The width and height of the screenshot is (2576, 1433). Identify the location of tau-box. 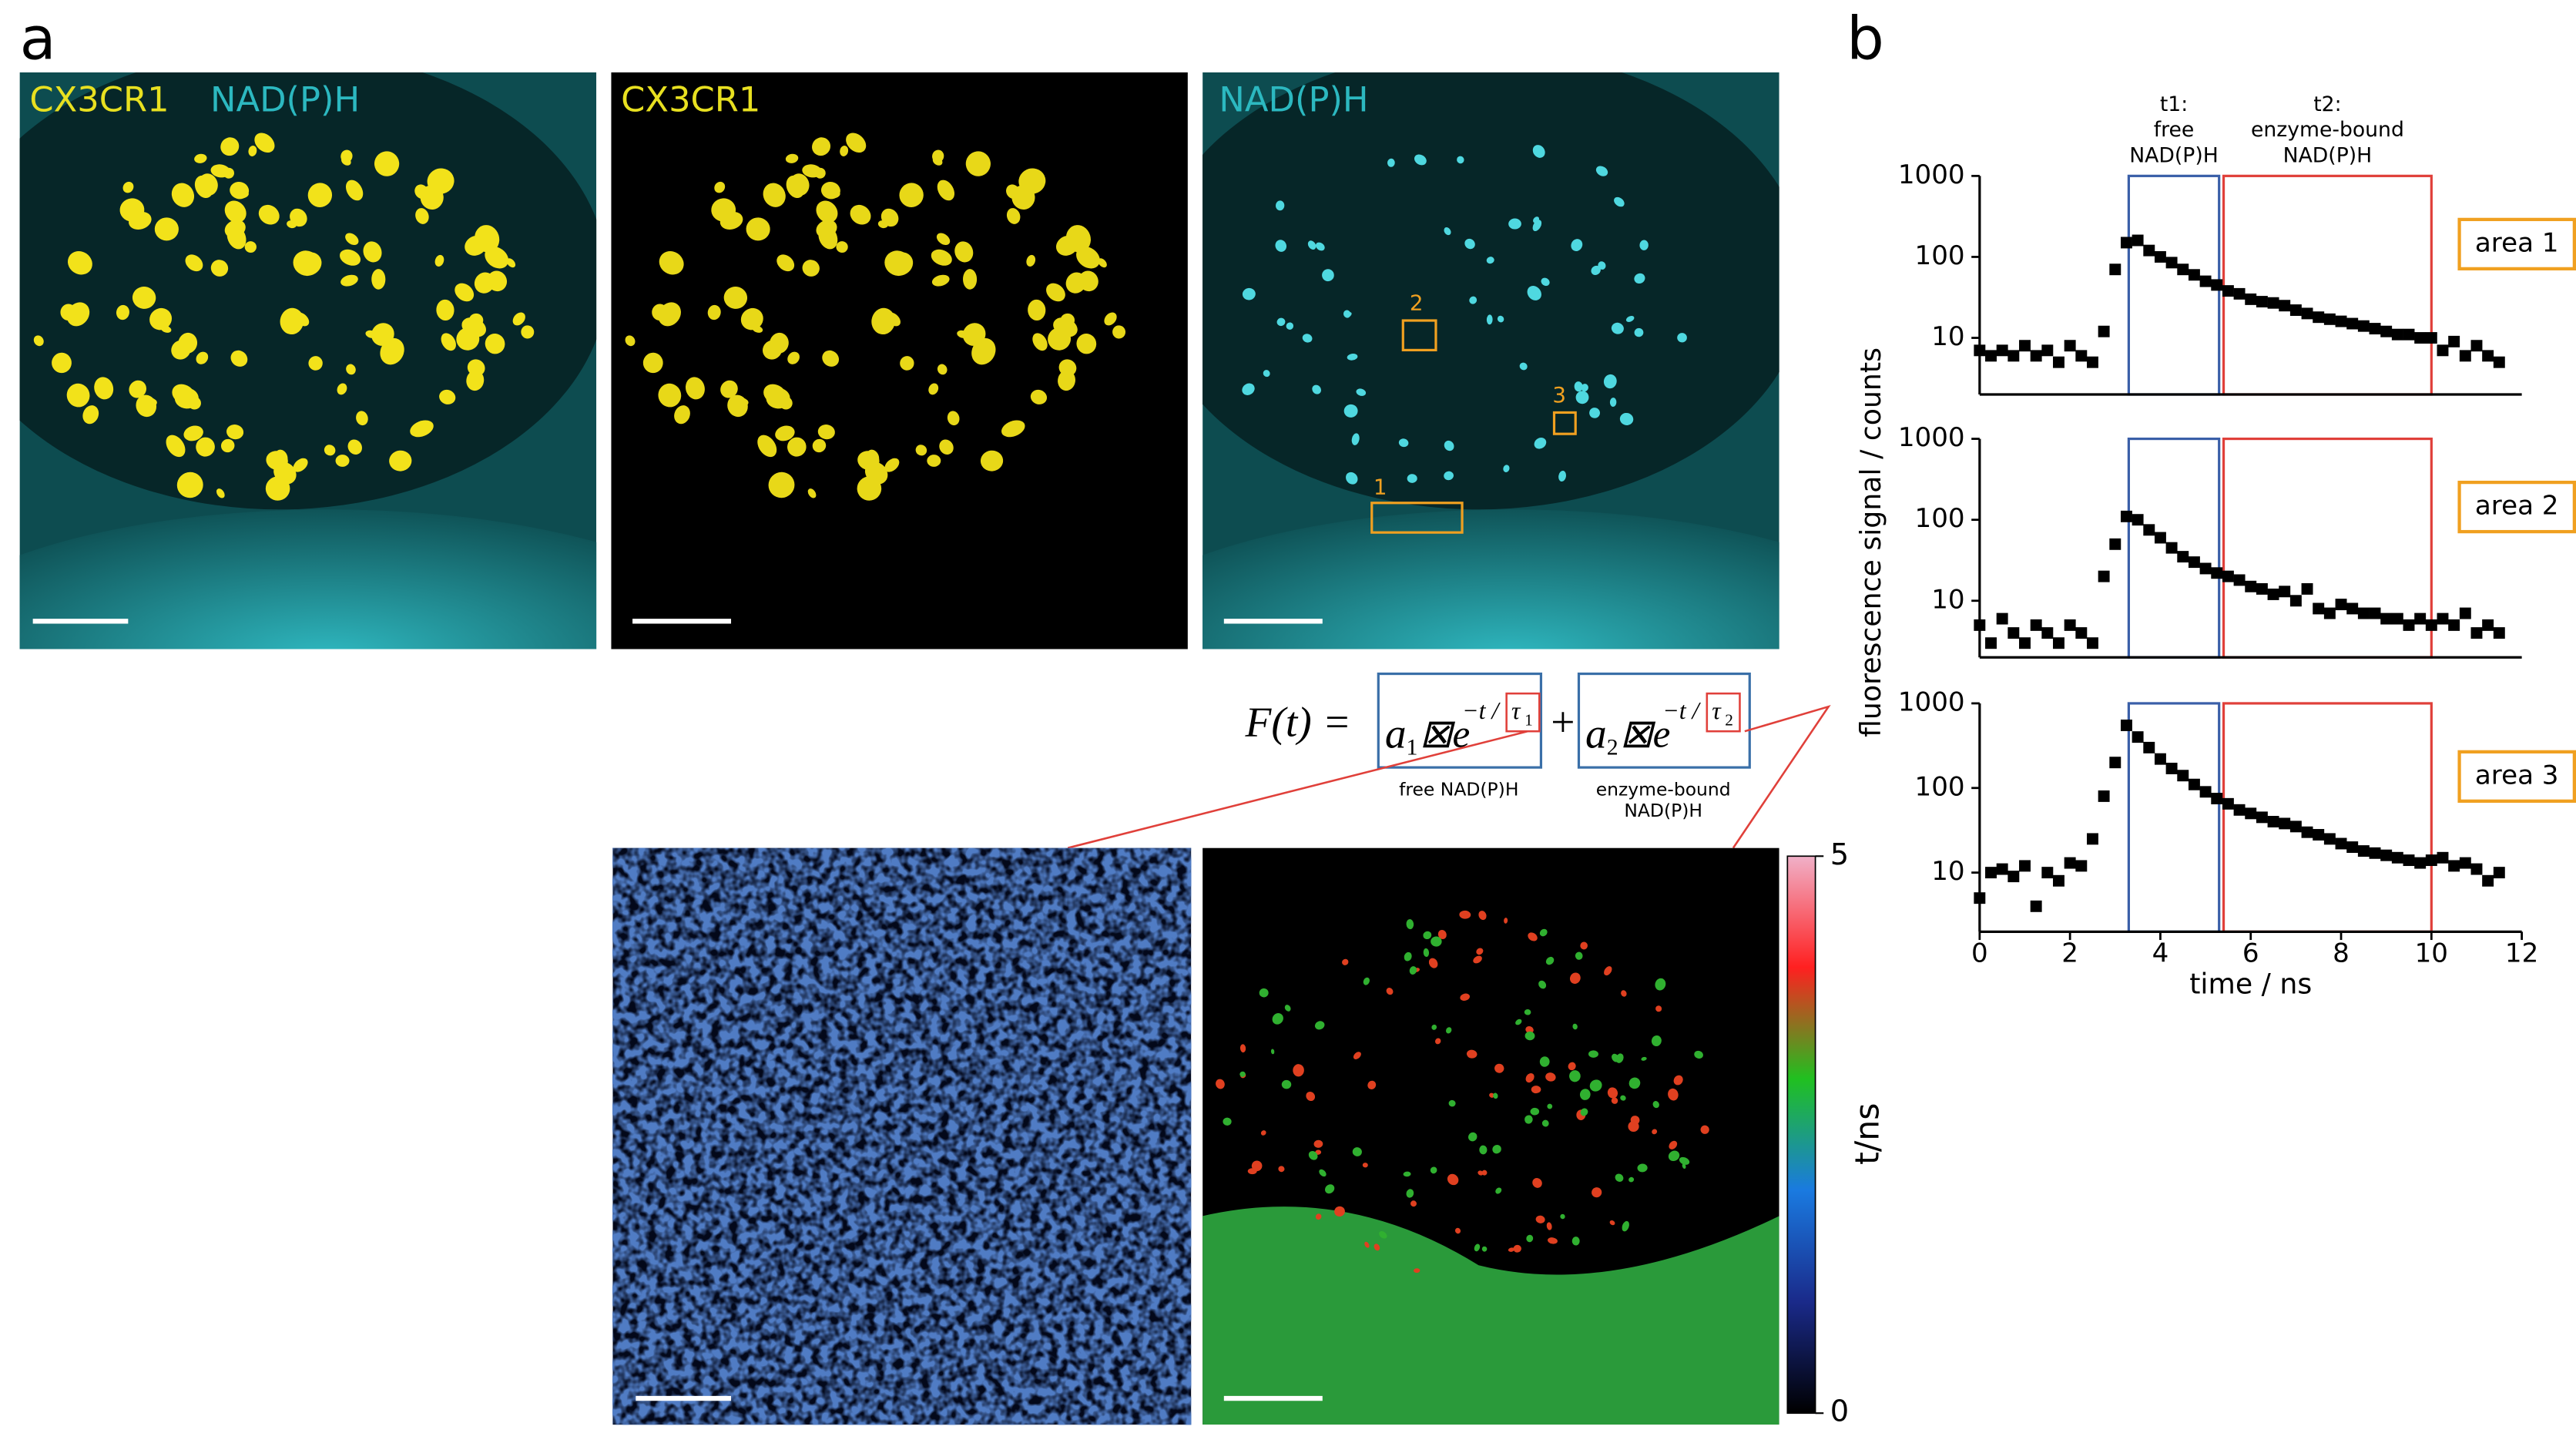
(1523, 712).